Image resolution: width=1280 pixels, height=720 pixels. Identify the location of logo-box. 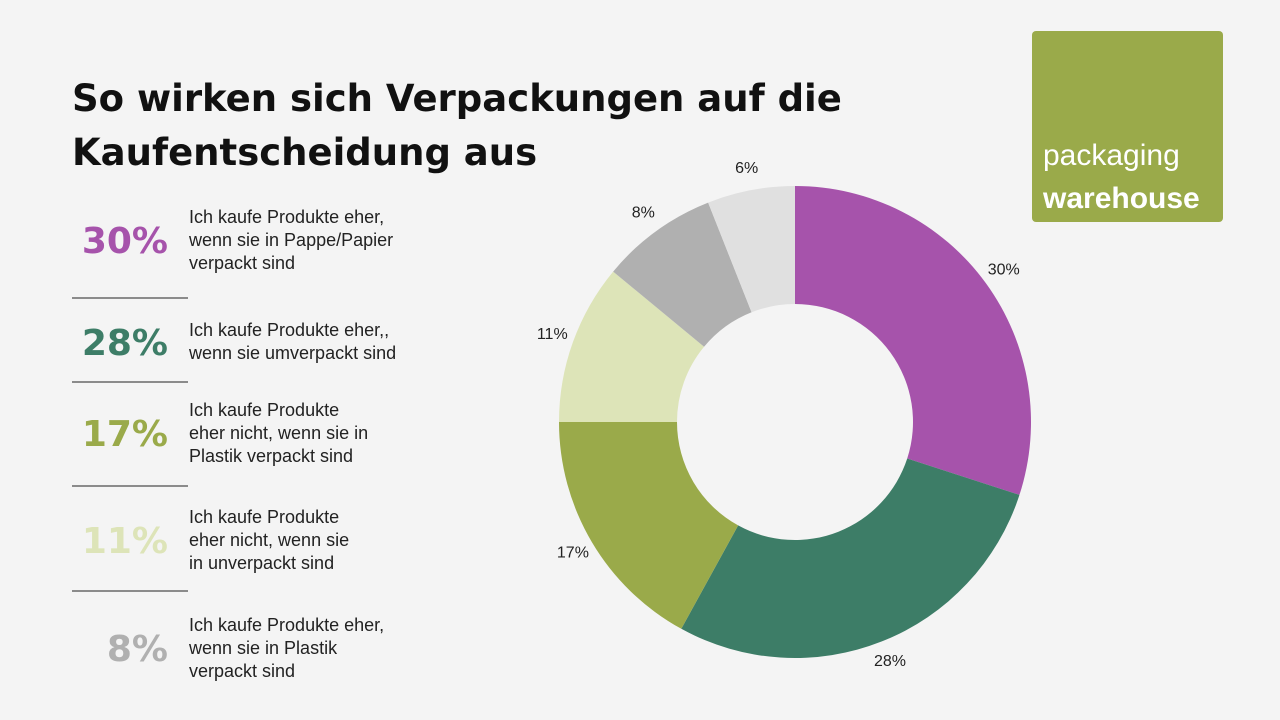
(1127, 126).